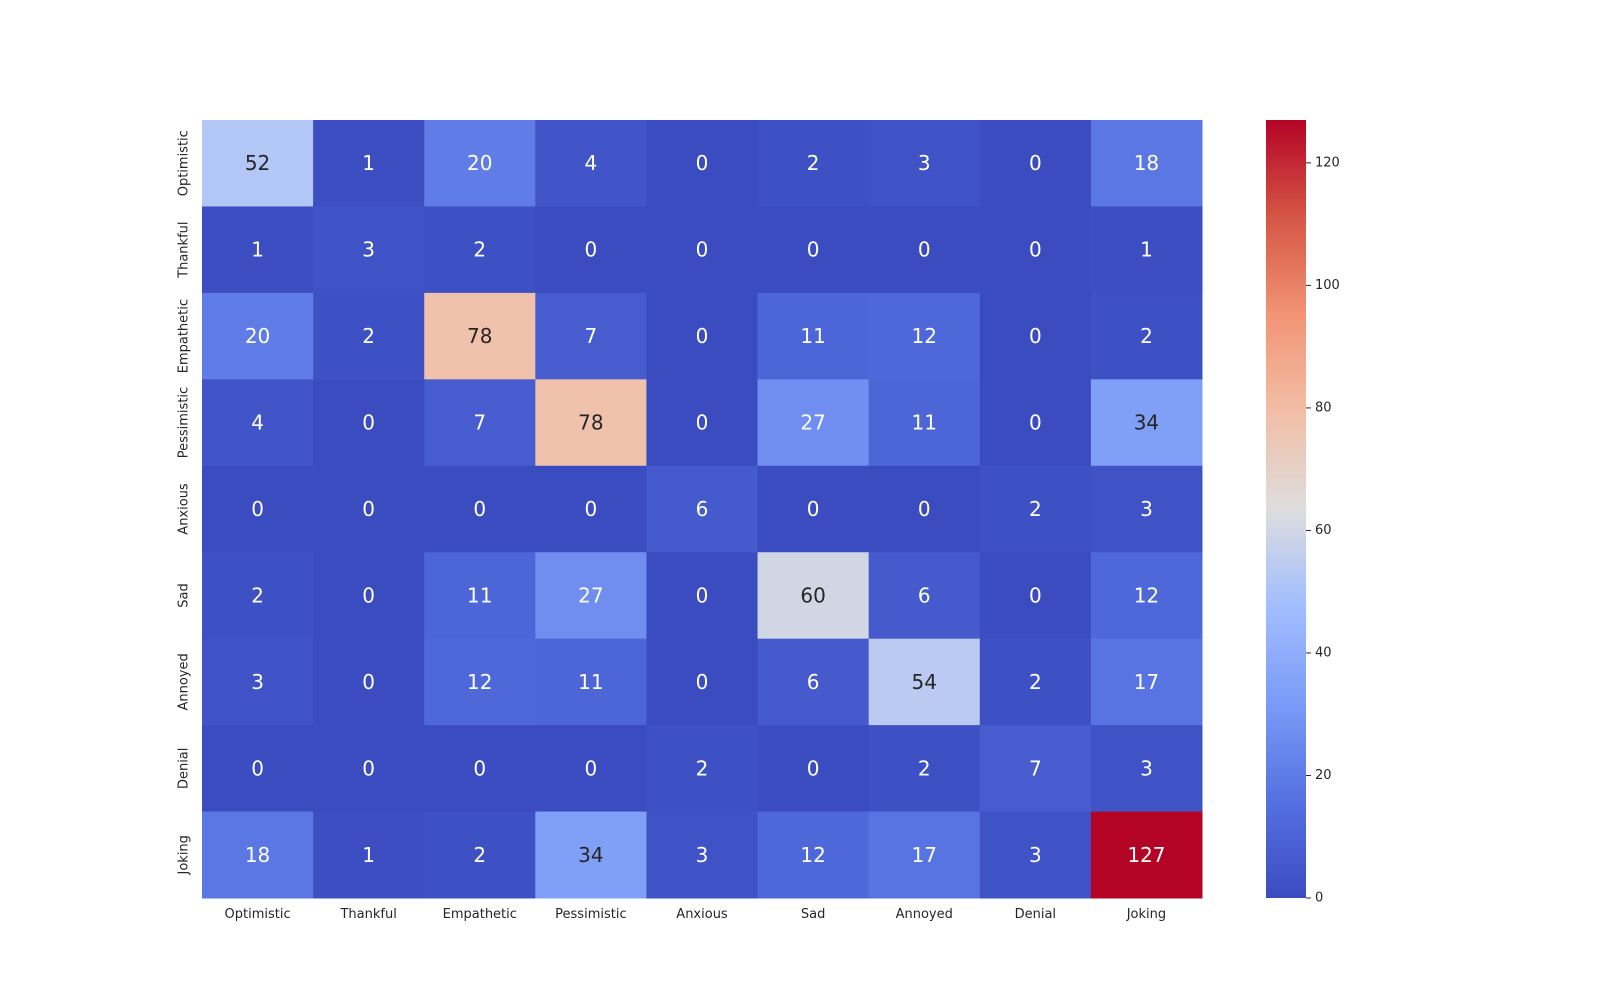  What do you see at coordinates (1323, 775) in the screenshot?
I see `colorbar-tick-label: 20` at bounding box center [1323, 775].